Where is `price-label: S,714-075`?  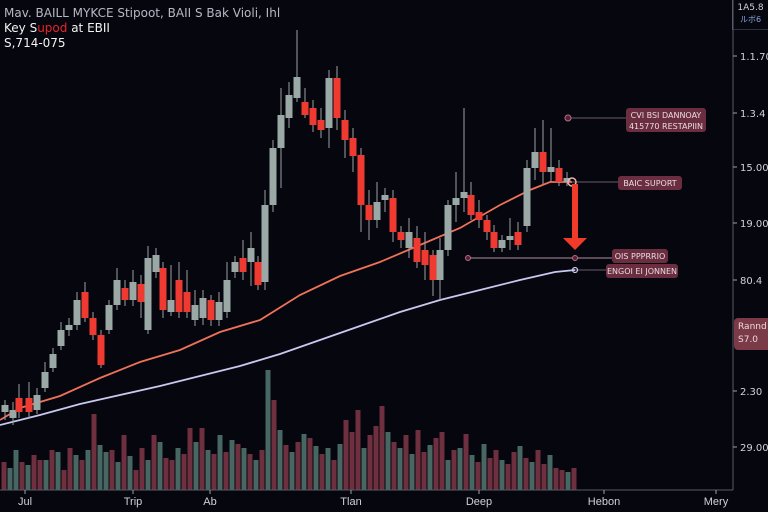 price-label: S,714-075 is located at coordinates (35, 43).